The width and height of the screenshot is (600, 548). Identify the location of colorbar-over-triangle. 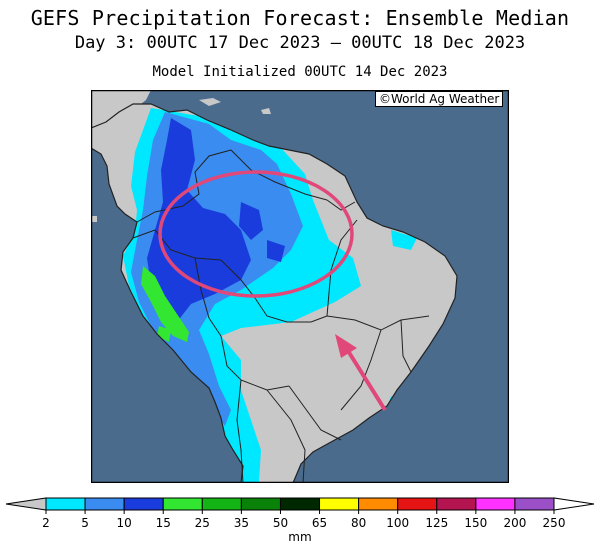
(574, 504).